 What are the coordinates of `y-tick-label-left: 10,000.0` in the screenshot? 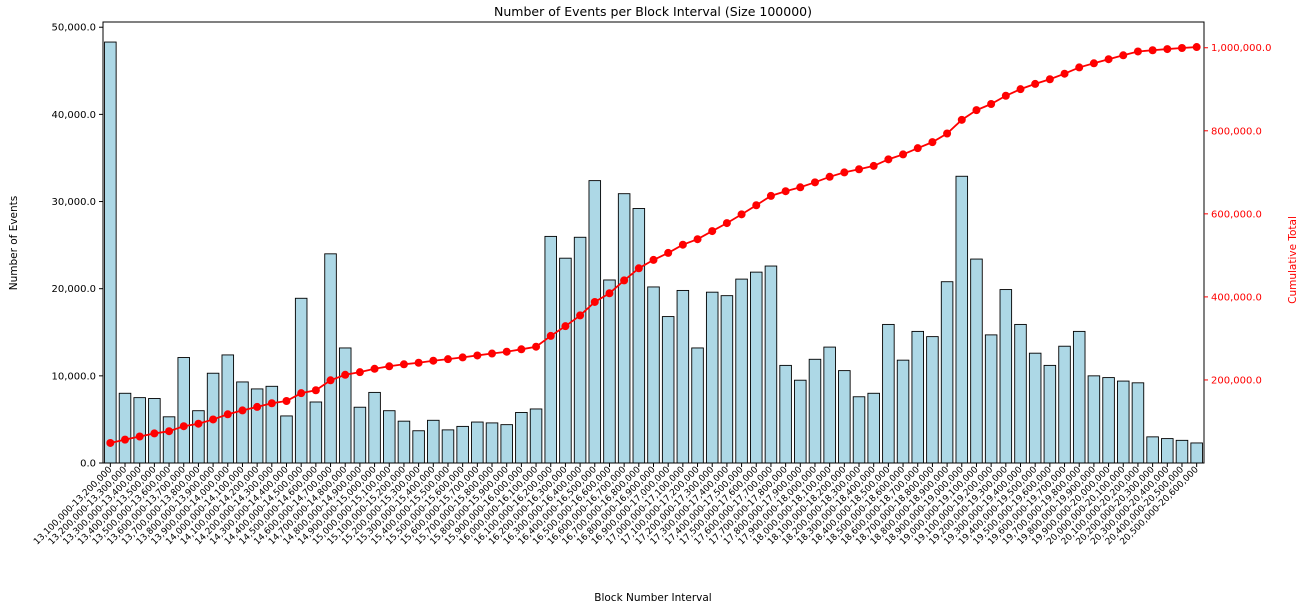 It's located at (73, 376).